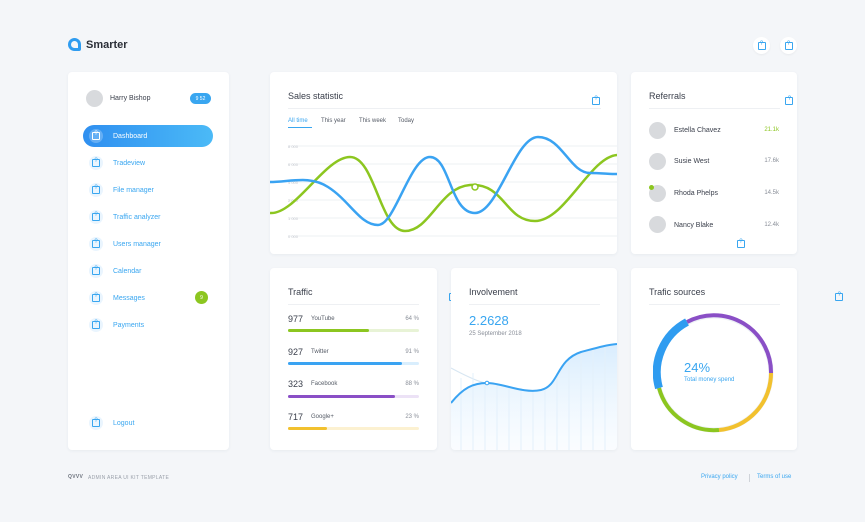 This screenshot has height=522, width=865. I want to click on sidebar-item-users-manager: Users manager, so click(148, 244).